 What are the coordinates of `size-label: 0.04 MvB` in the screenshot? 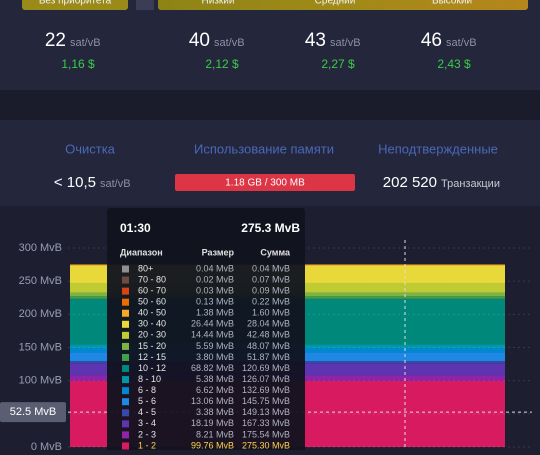 It's located at (215, 268).